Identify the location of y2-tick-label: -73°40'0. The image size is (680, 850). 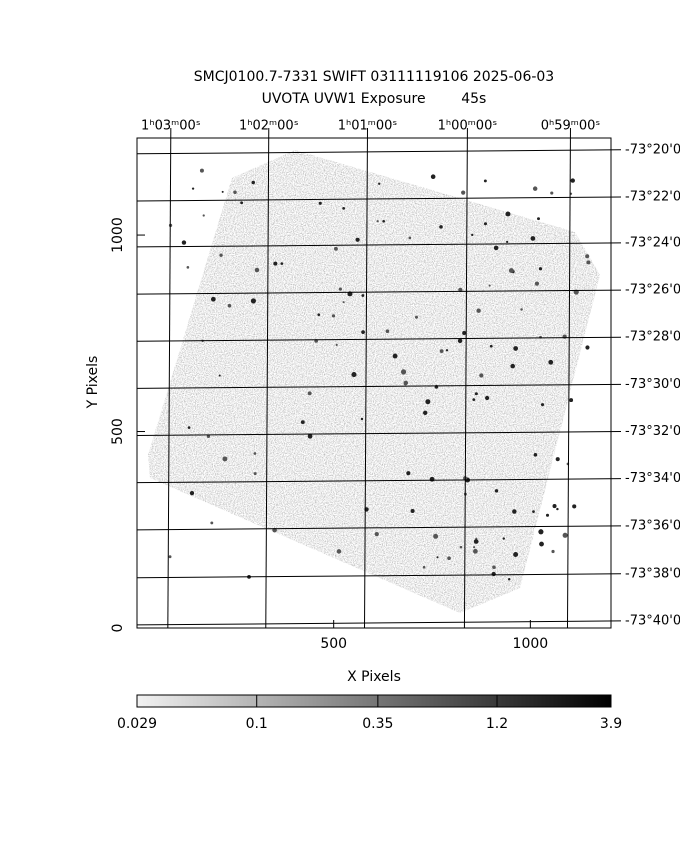
(652, 620).